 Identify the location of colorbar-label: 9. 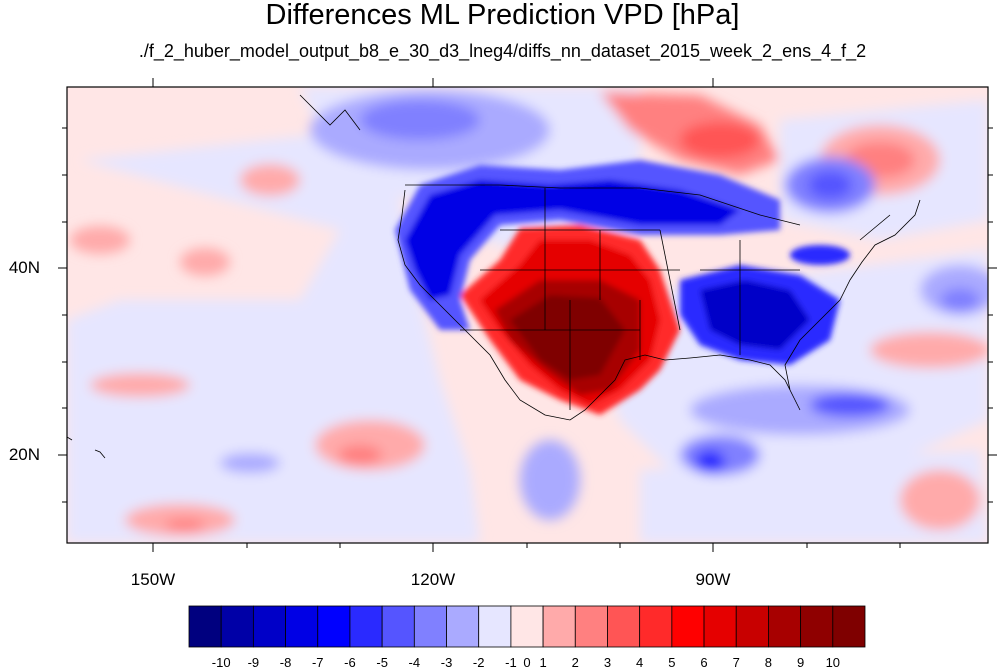
(800, 662).